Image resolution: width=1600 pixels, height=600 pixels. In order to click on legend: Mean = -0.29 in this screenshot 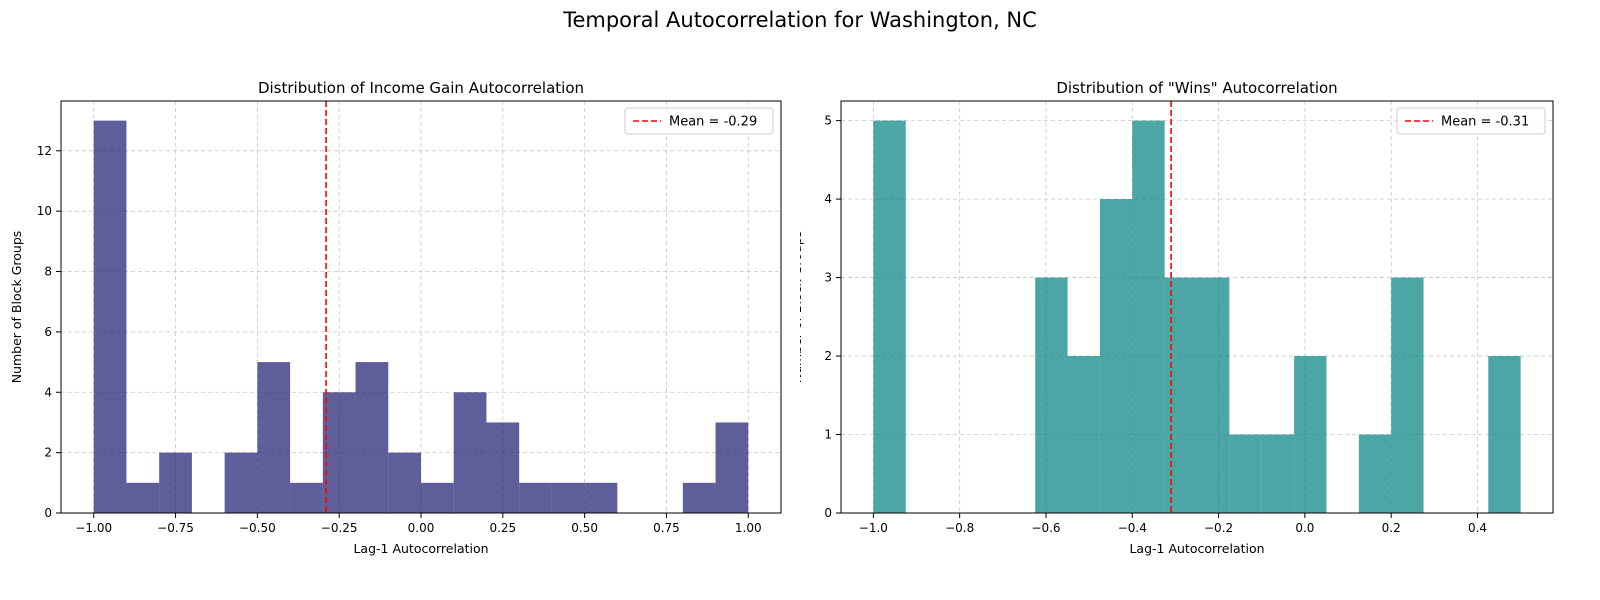, I will do `click(699, 121)`.